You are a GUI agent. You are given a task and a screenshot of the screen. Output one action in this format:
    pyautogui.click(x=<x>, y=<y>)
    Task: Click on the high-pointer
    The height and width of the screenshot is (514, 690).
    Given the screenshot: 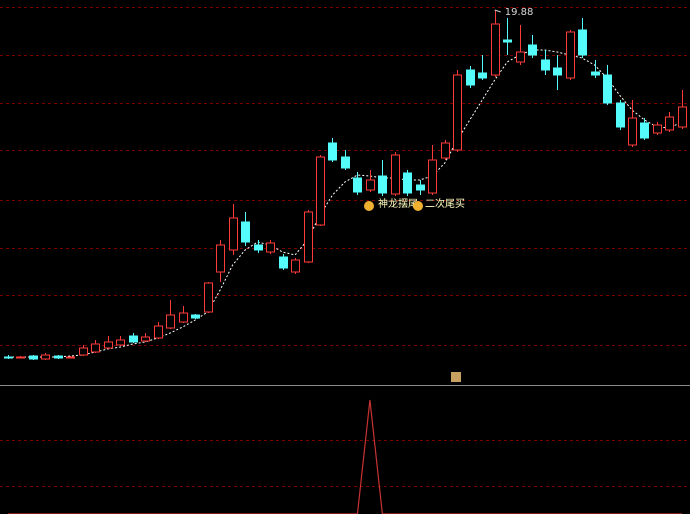 What is the action you would take?
    pyautogui.click(x=497, y=11)
    